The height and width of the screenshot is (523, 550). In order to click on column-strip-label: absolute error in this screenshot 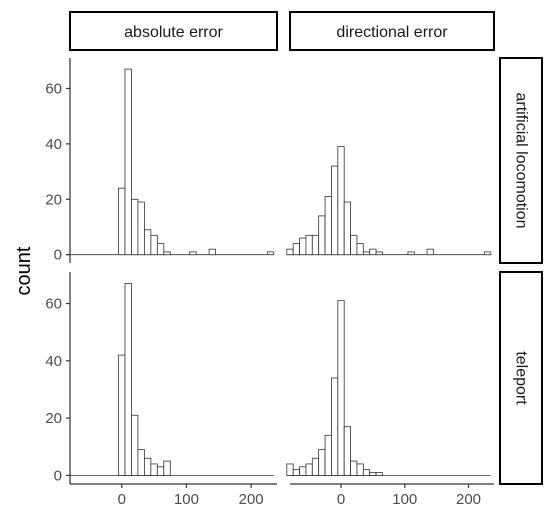, I will do `click(173, 32)`.